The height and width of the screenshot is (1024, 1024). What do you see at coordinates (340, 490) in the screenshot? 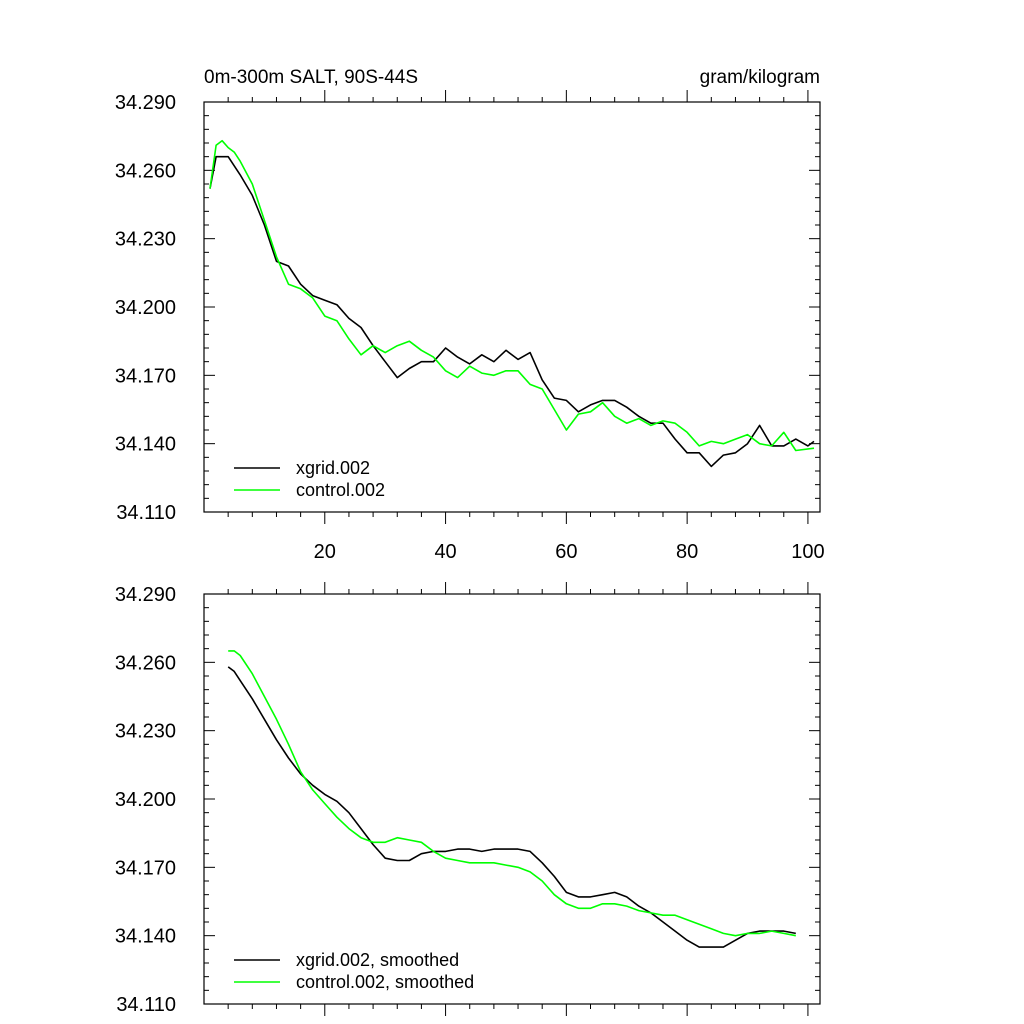
I see `legend-label: control.002` at bounding box center [340, 490].